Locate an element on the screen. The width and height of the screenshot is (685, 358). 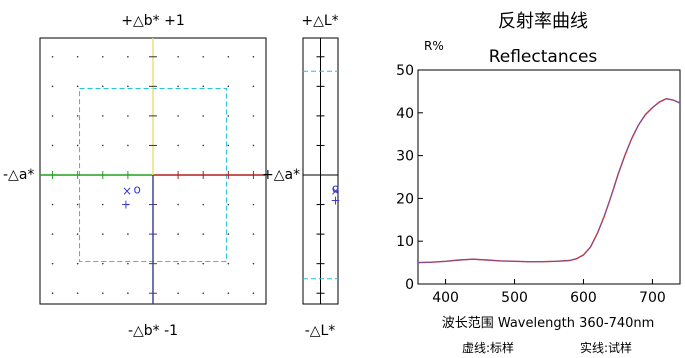
ab-top-label: +△b* +1 is located at coordinates (152, 21).